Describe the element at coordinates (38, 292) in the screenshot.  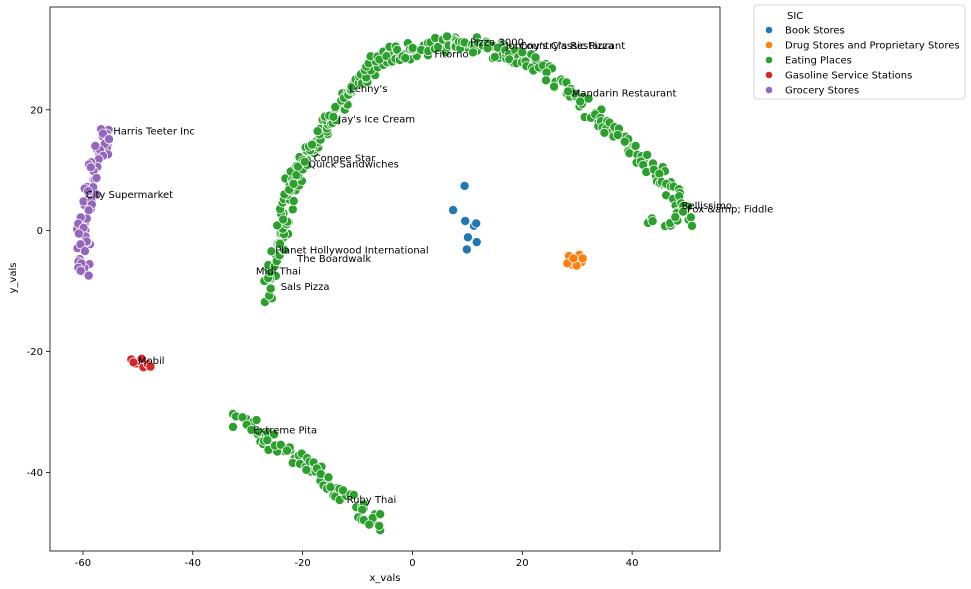
I see `y-axis: -40 -20 0 20` at that location.